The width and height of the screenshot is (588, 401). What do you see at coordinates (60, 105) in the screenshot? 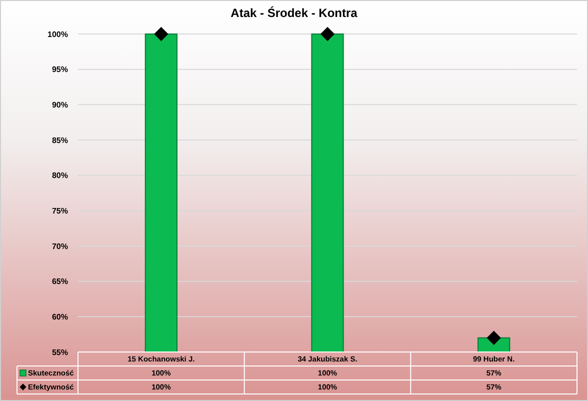
I see `y-tick-label: 90%` at bounding box center [60, 105].